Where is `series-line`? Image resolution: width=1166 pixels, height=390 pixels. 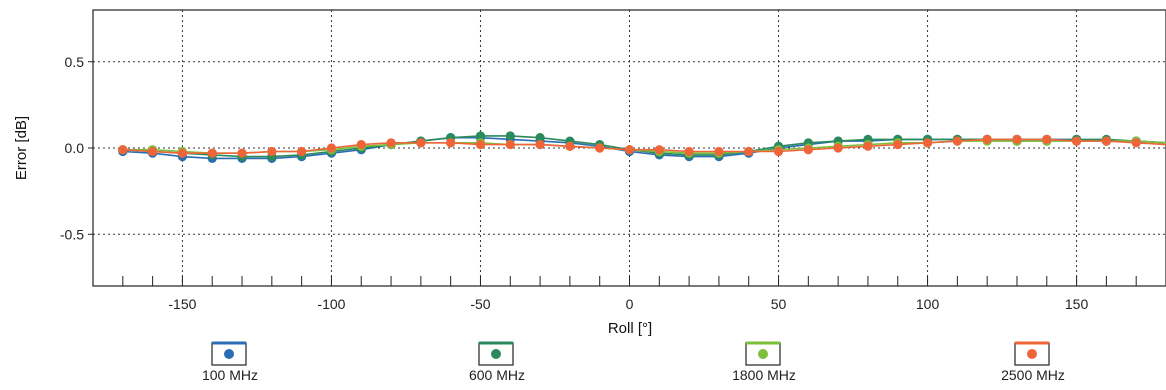 series-line is located at coordinates (644, 146).